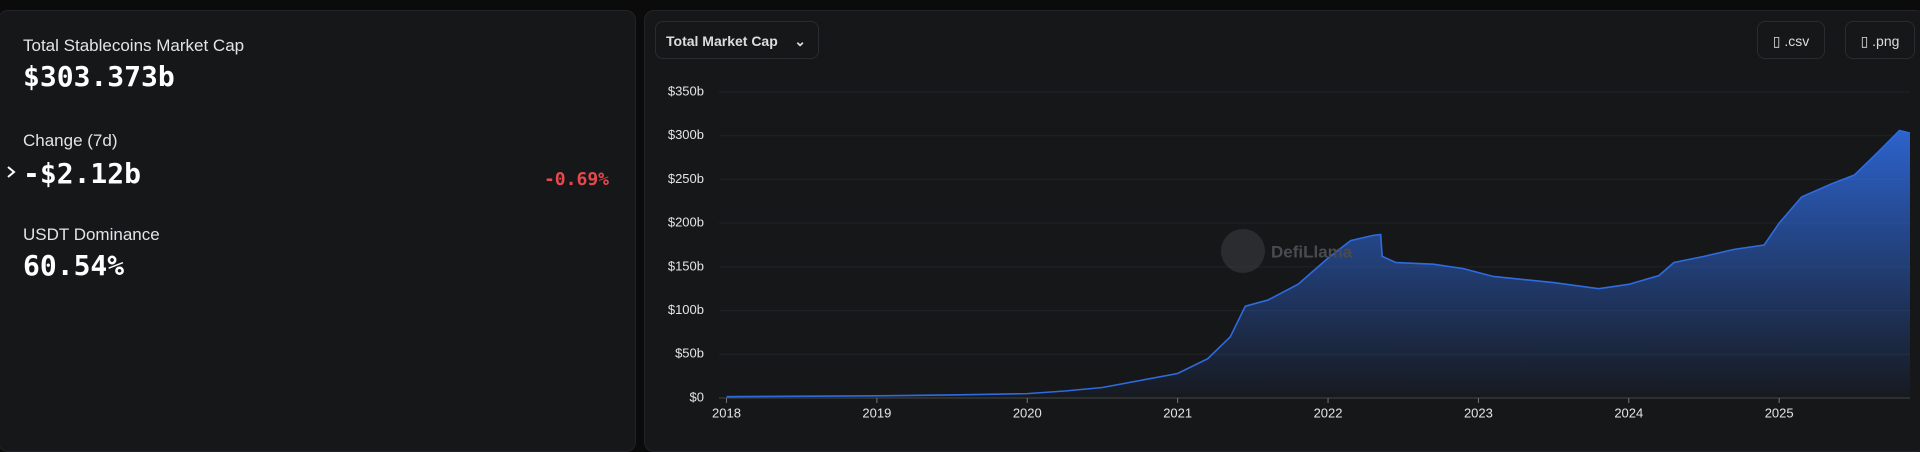  I want to click on stat-value: $303.373b, so click(99, 76).